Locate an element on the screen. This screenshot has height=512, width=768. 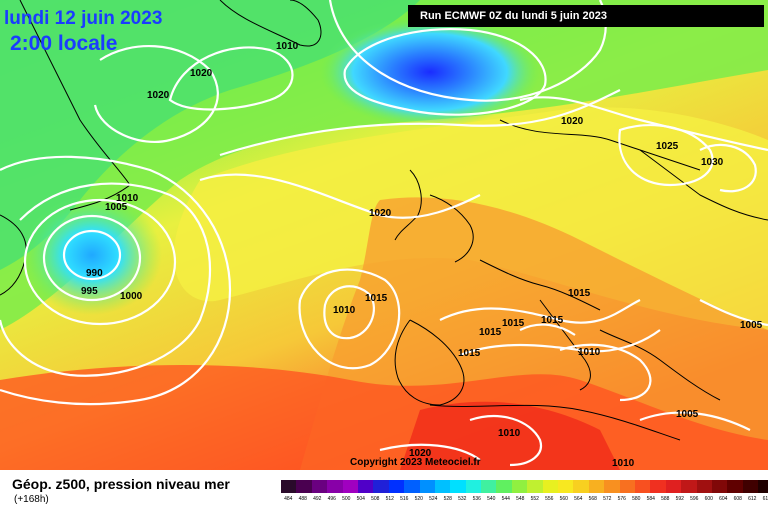
isobar-1020-south is located at coordinates (430, 452).